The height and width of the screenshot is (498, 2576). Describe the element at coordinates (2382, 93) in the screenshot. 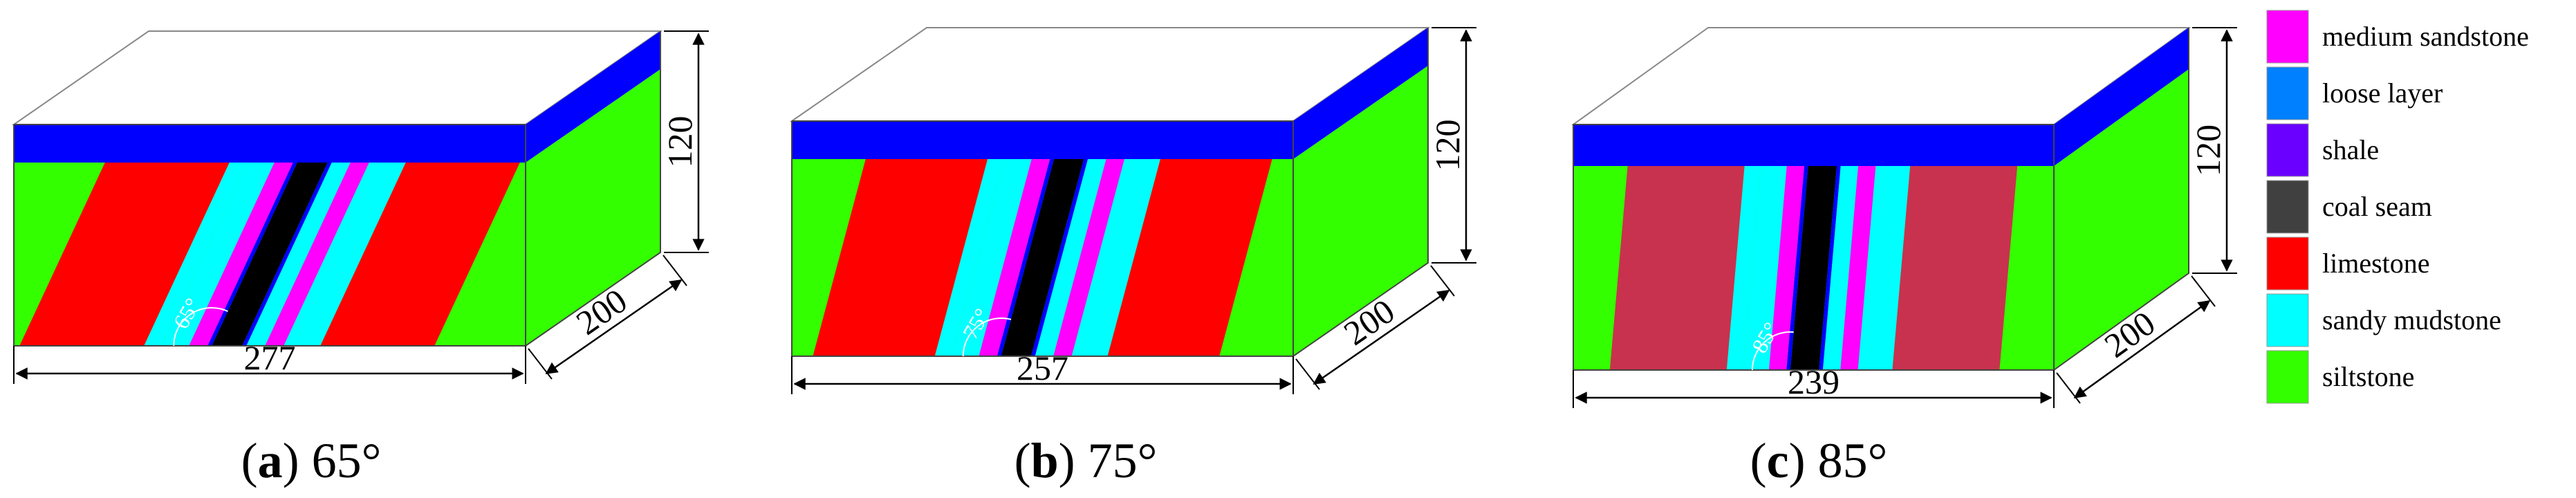

I see `legend-label-loose-layer: loose layer` at that location.